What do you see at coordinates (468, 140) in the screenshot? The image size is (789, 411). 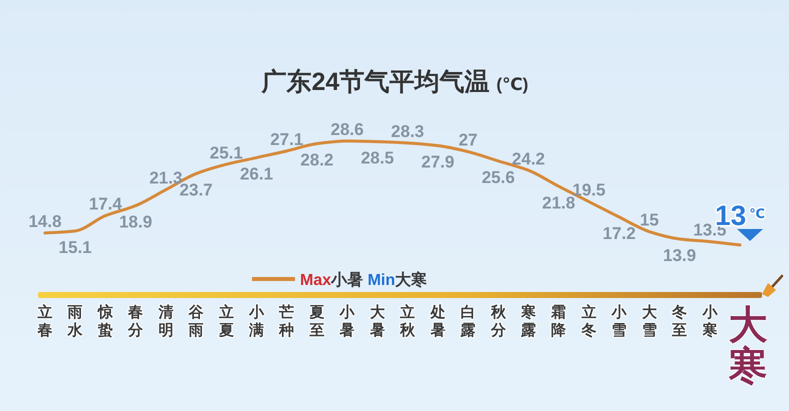 I see `data-label: 27` at bounding box center [468, 140].